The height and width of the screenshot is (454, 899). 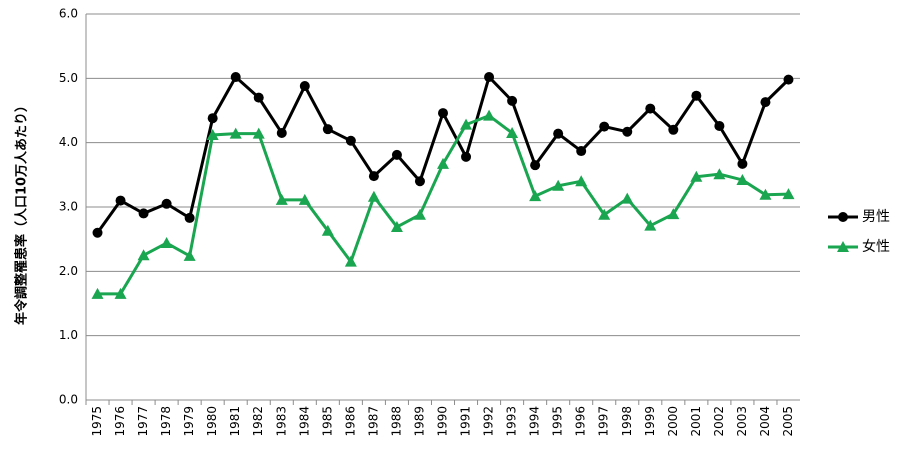 I want to click on y-tick-label: 6.0, so click(x=68, y=14).